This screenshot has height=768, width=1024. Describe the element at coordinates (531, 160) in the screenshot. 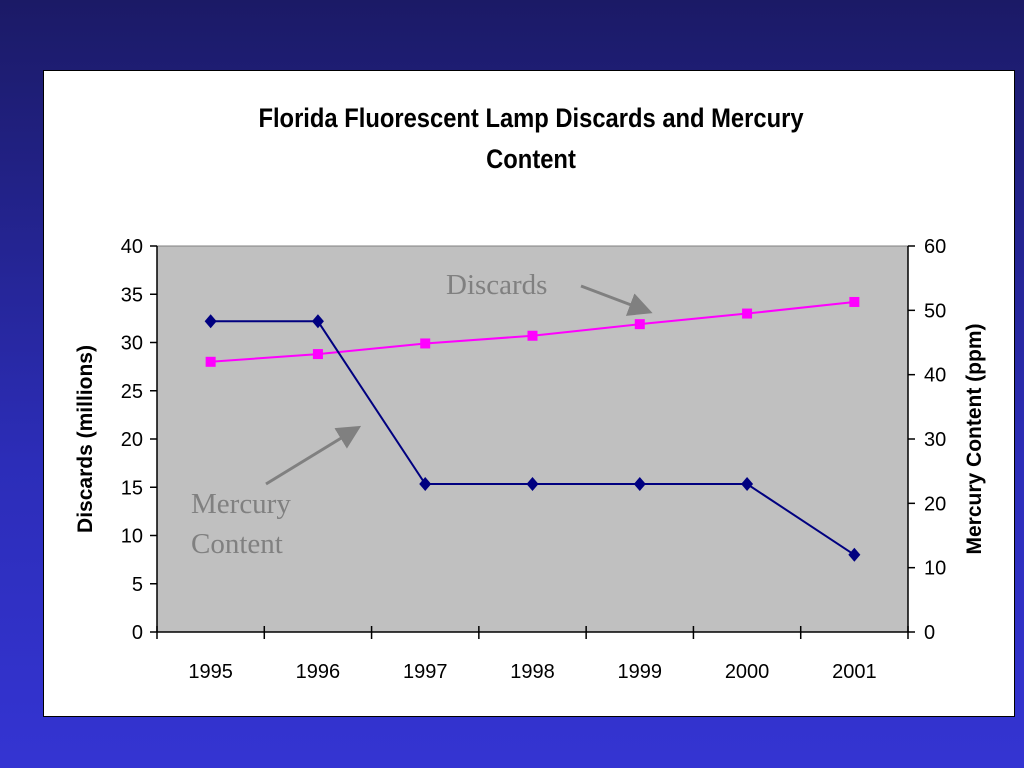

I see `chart-title-line-2: Content` at that location.